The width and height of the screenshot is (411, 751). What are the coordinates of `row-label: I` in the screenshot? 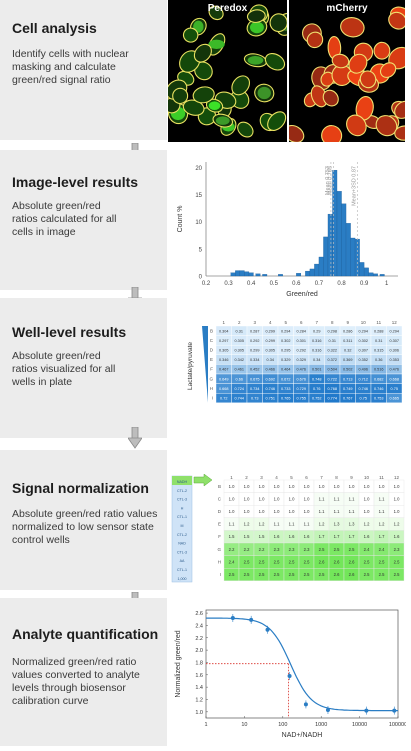 It's located at (212, 398).